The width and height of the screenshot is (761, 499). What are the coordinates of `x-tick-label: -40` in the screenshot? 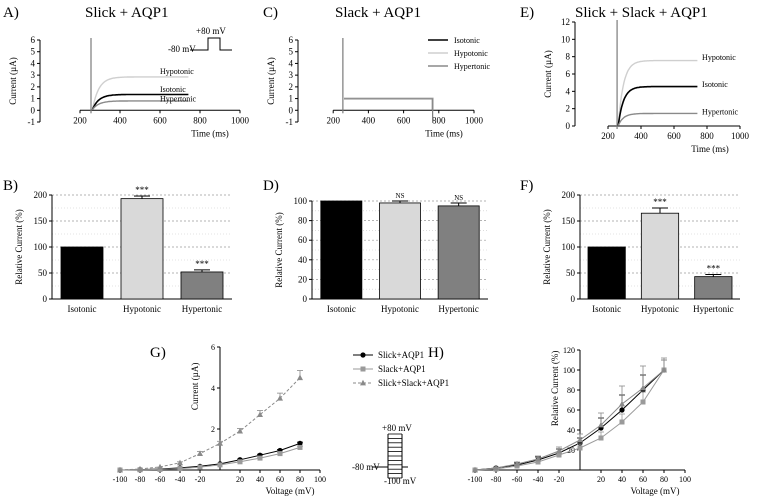 It's located at (180, 479).